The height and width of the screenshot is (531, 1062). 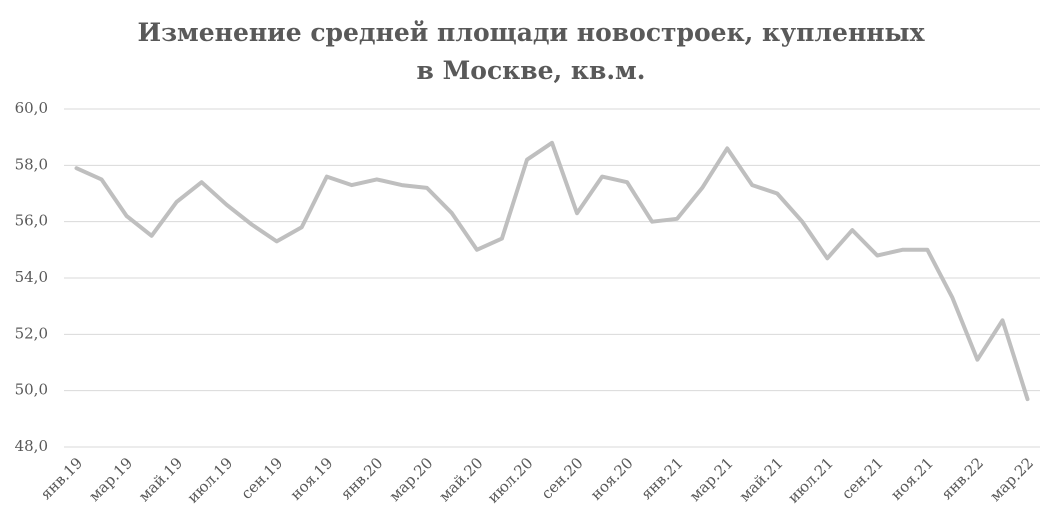 I want to click on y-tick-label: 58,0, so click(x=31, y=164).